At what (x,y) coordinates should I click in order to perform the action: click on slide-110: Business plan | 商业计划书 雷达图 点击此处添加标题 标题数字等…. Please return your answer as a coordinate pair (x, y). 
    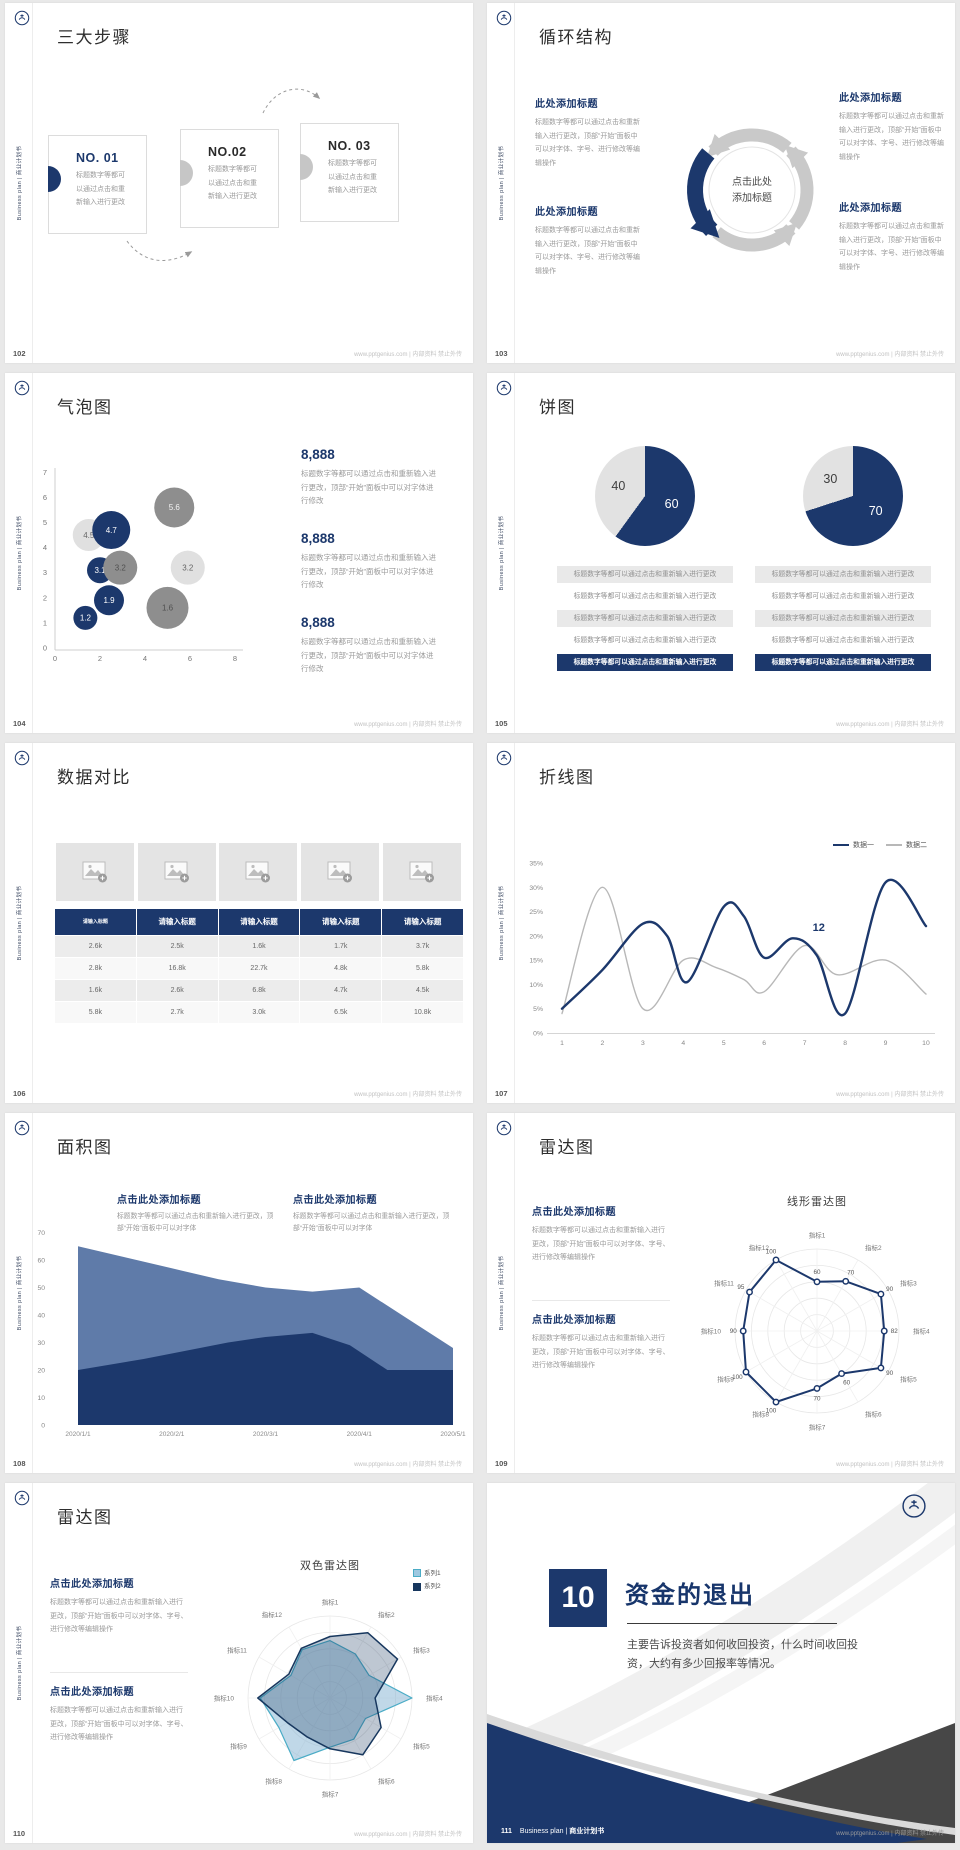
    Looking at the image, I should click on (239, 1663).